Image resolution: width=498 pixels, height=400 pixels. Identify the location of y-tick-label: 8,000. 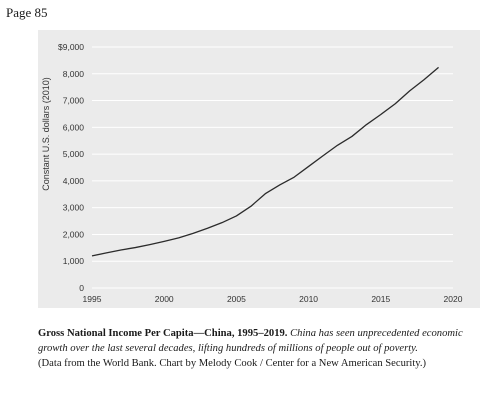
(74, 74).